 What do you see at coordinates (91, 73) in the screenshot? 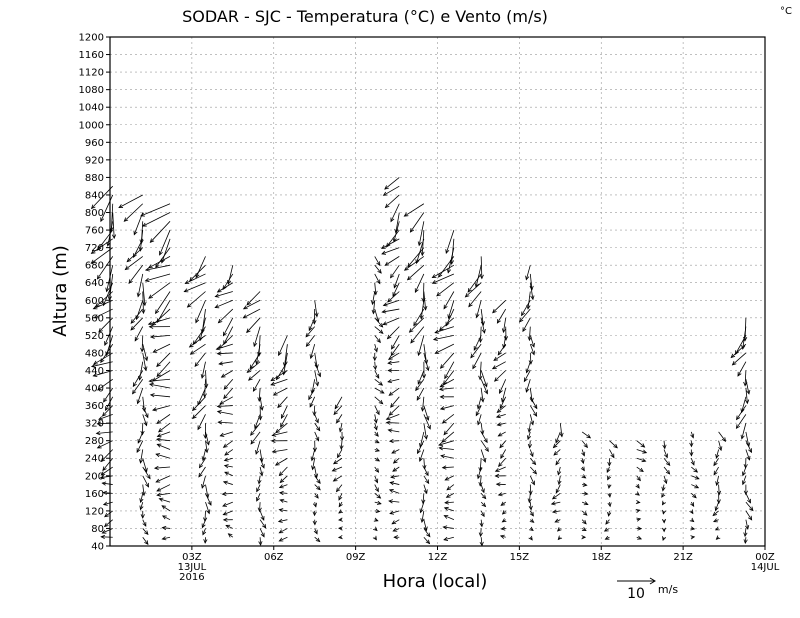
I see `y-tick-label: 1120` at bounding box center [91, 73].